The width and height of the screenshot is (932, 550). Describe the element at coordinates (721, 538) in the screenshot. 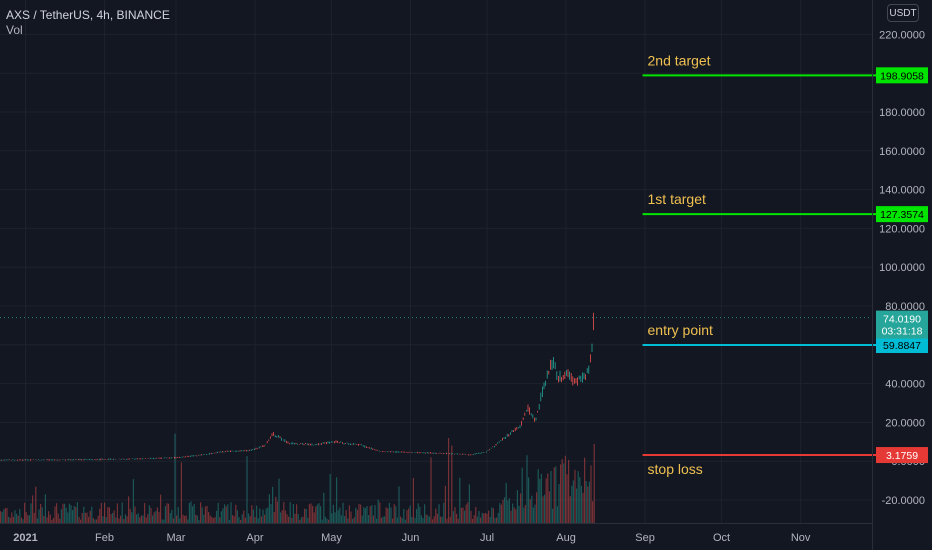

I see `x-tick-label: Oct` at that location.